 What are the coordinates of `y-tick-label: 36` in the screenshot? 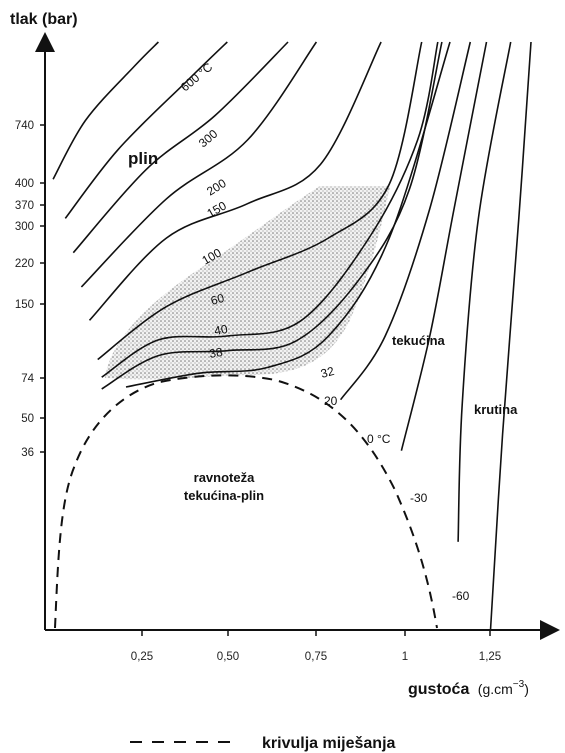 It's located at (27, 453).